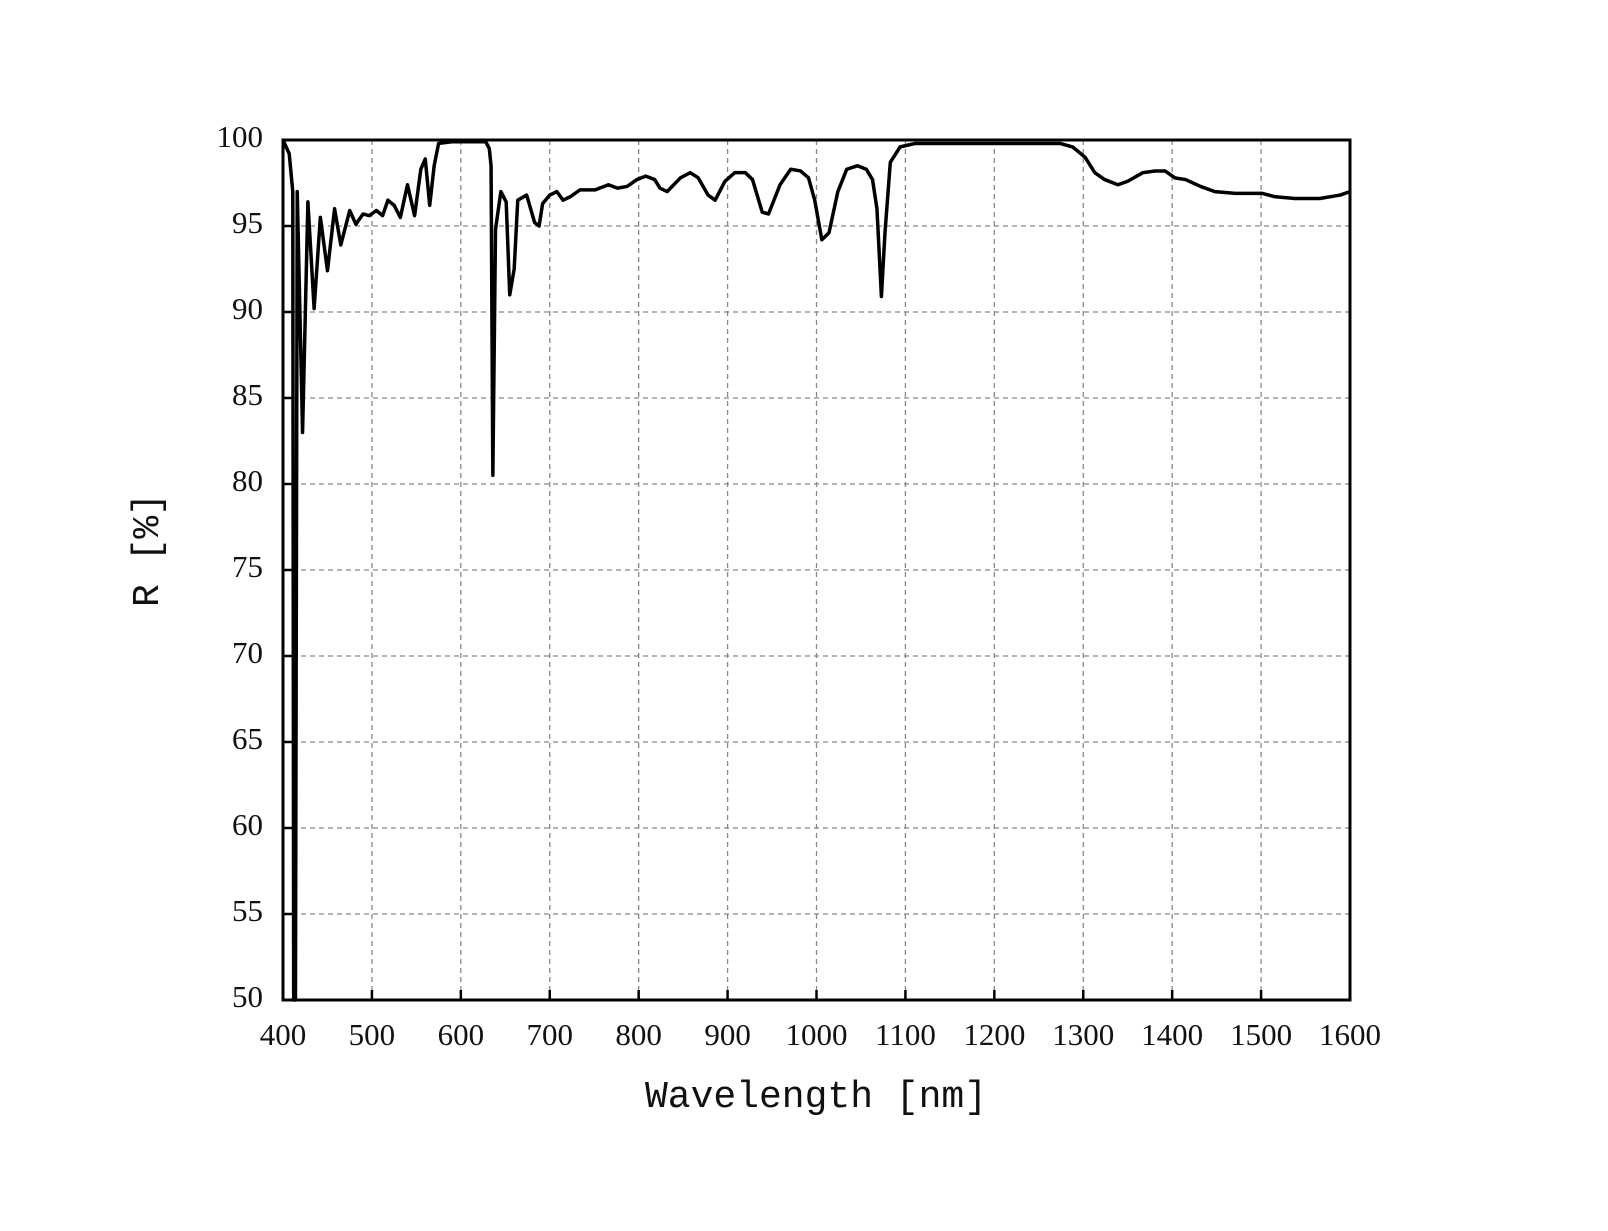  What do you see at coordinates (247, 910) in the screenshot?
I see `y-tick-label: 55` at bounding box center [247, 910].